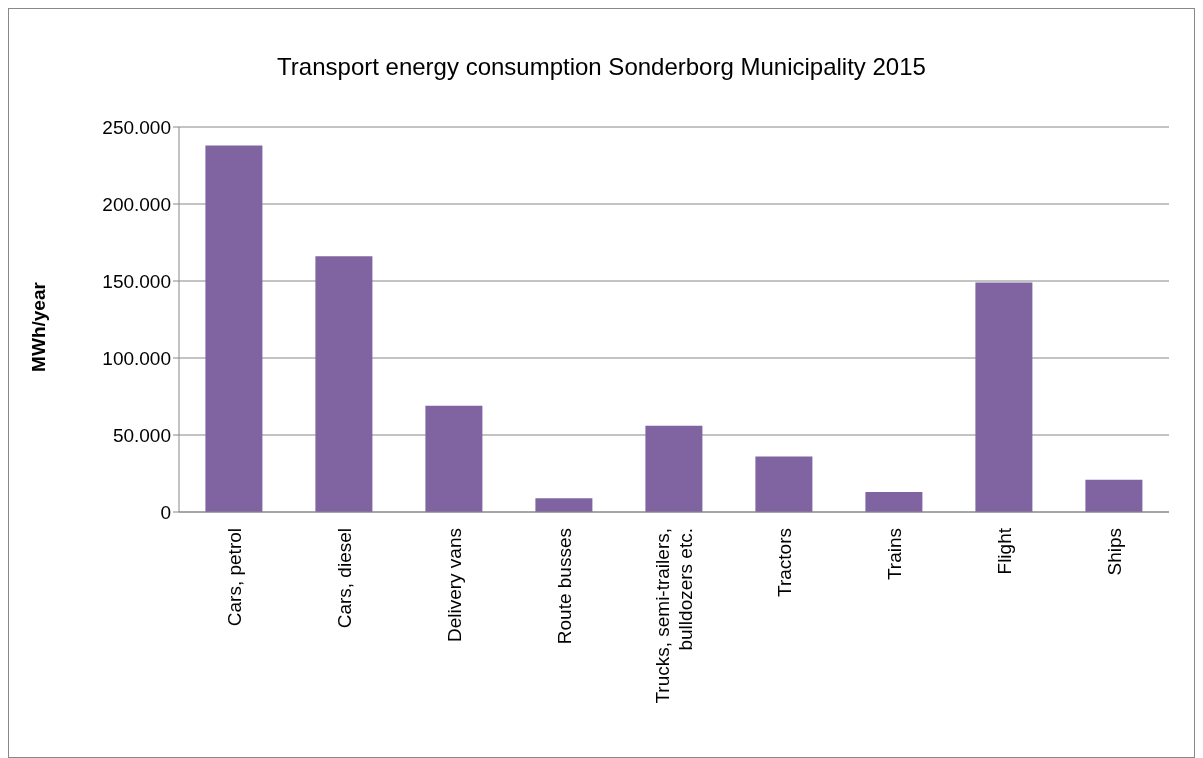 The height and width of the screenshot is (758, 1203). What do you see at coordinates (136, 281) in the screenshot?
I see `y-tick-label: 150.000` at bounding box center [136, 281].